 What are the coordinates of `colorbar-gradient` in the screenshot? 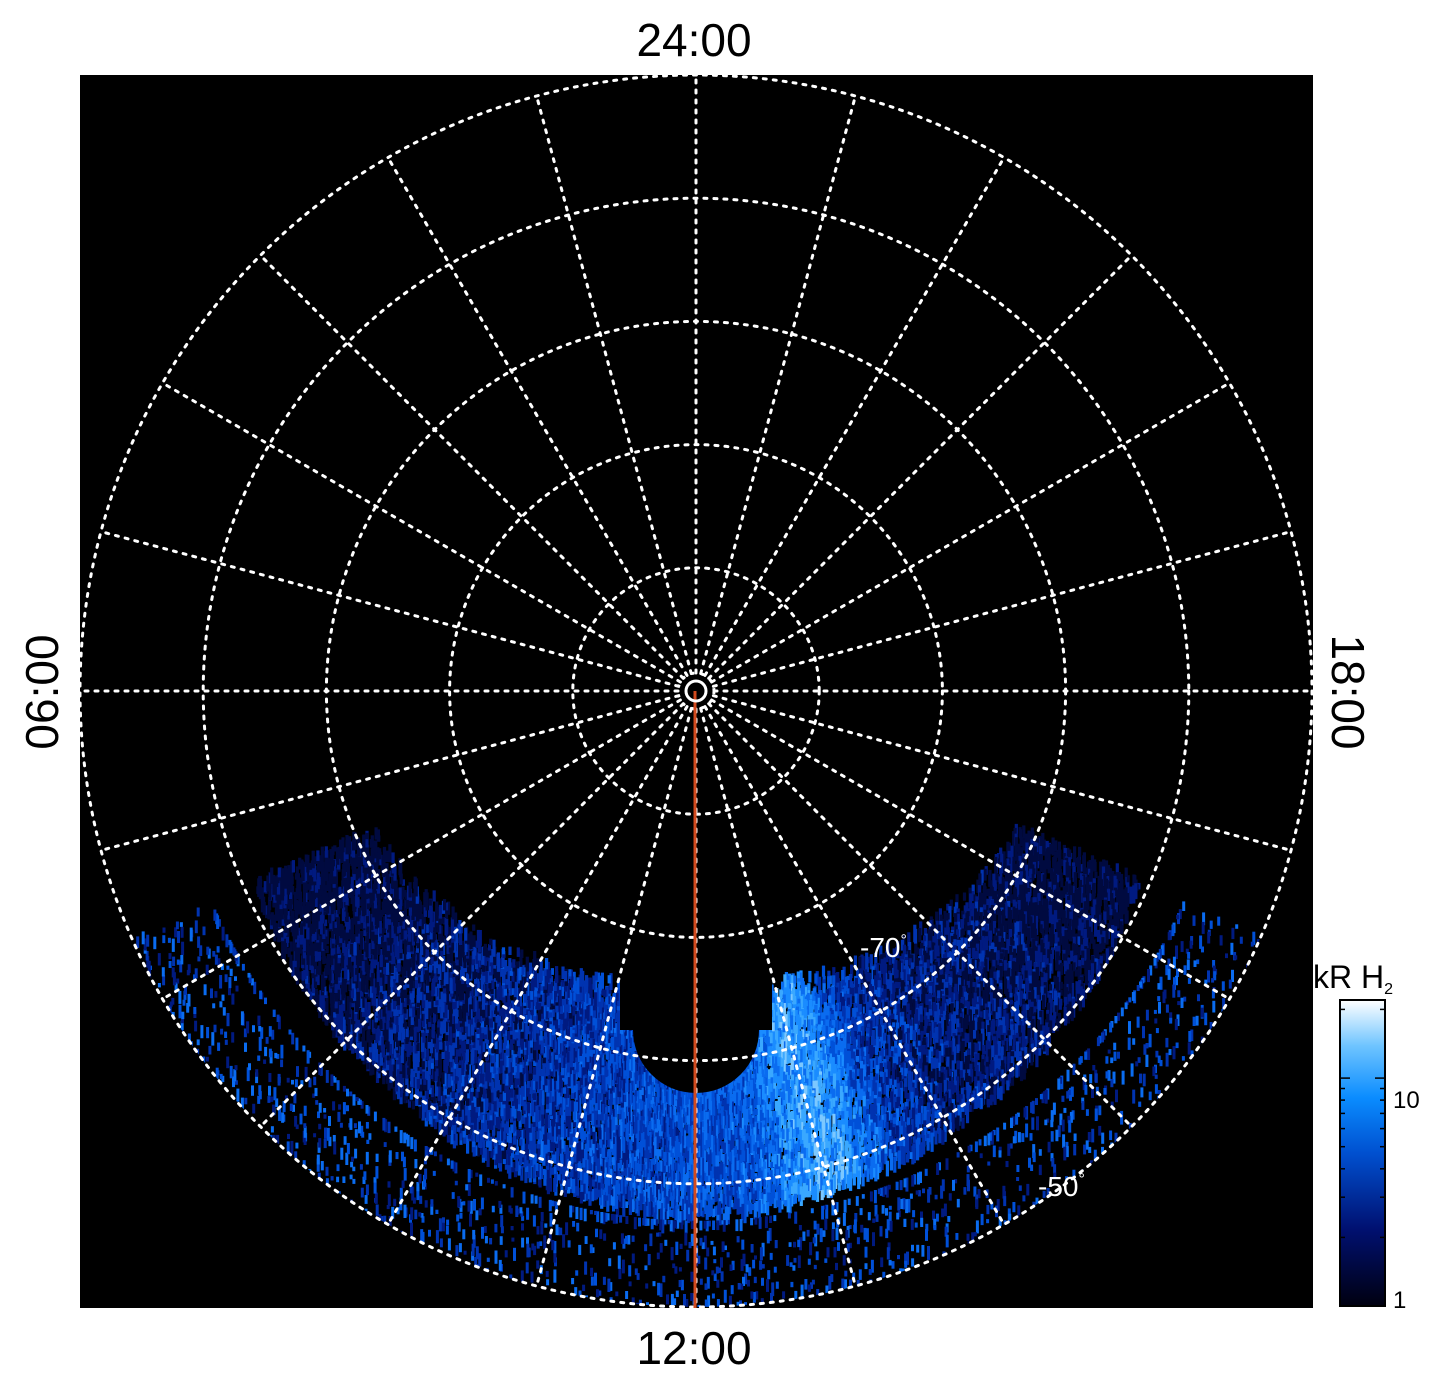 It's located at (1362, 1153).